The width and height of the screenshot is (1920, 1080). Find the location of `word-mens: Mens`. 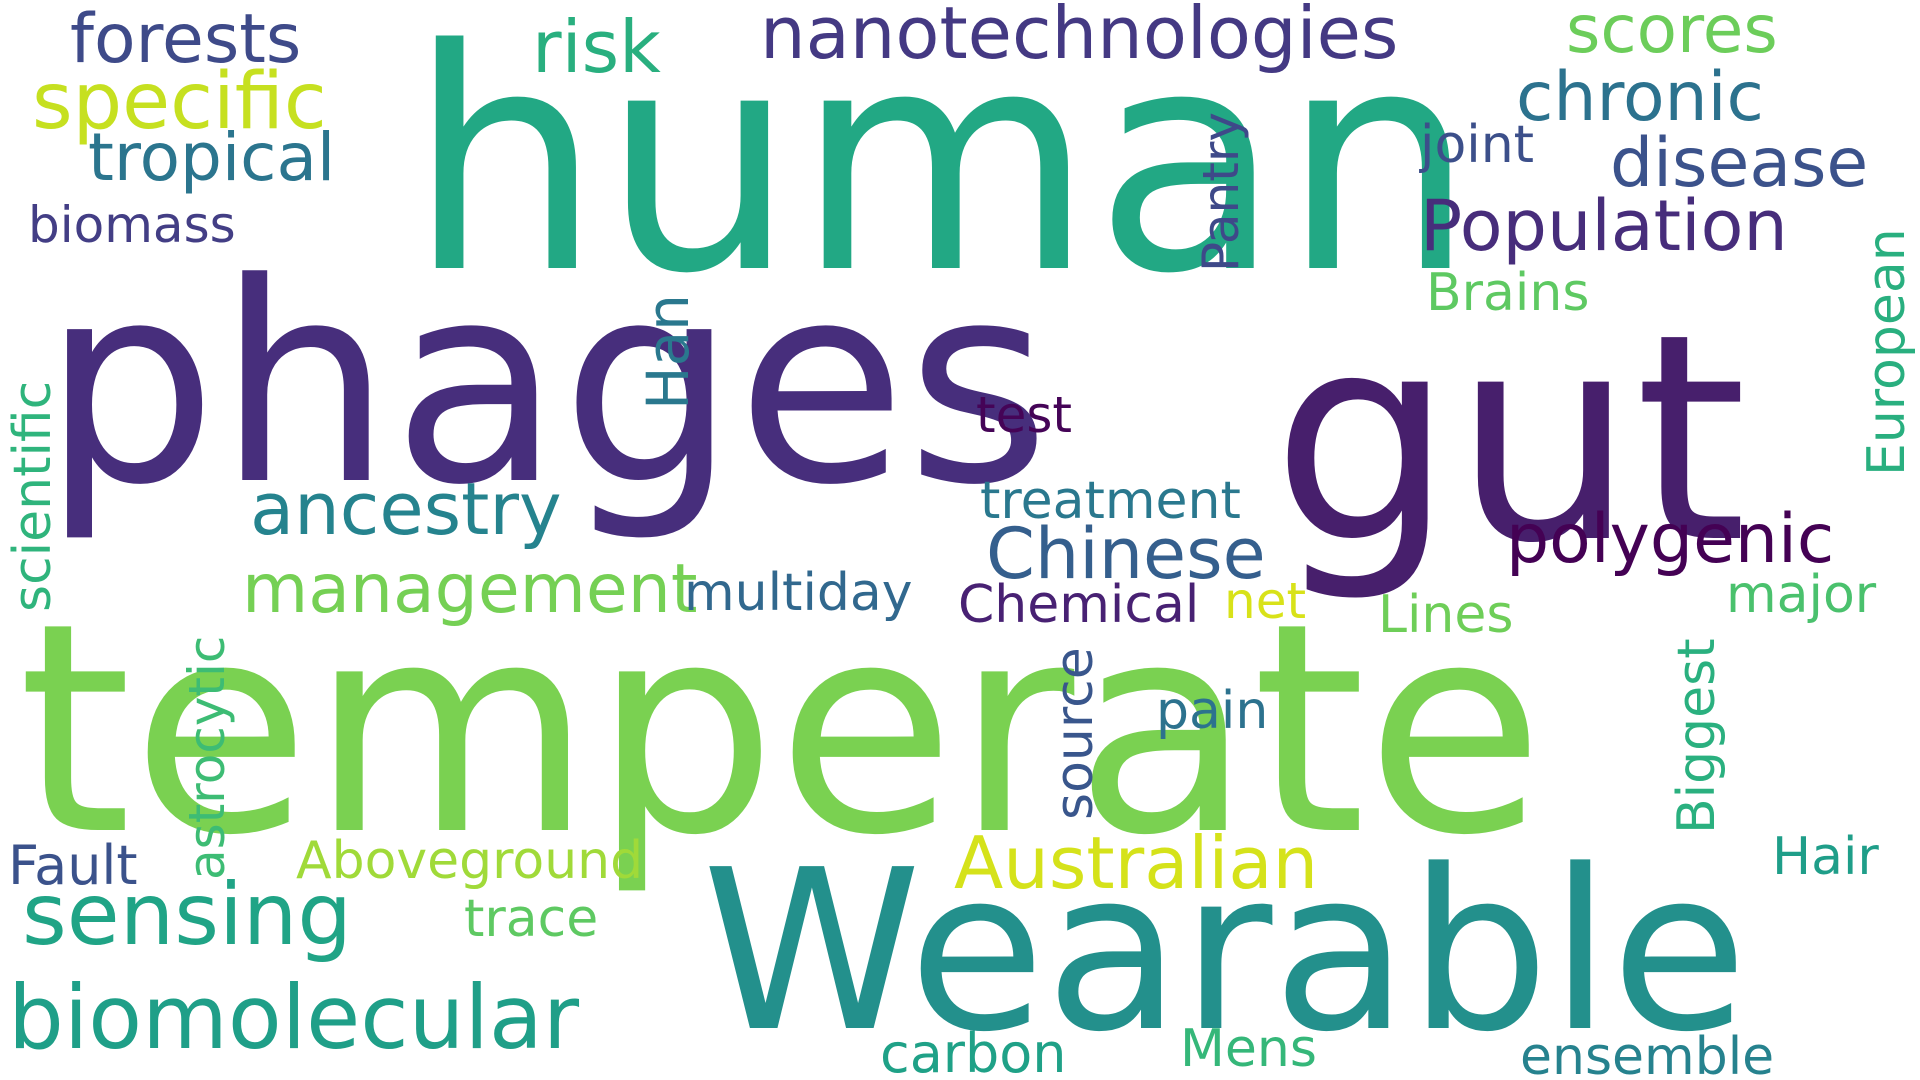

word-mens: Mens is located at coordinates (1248, 1049).